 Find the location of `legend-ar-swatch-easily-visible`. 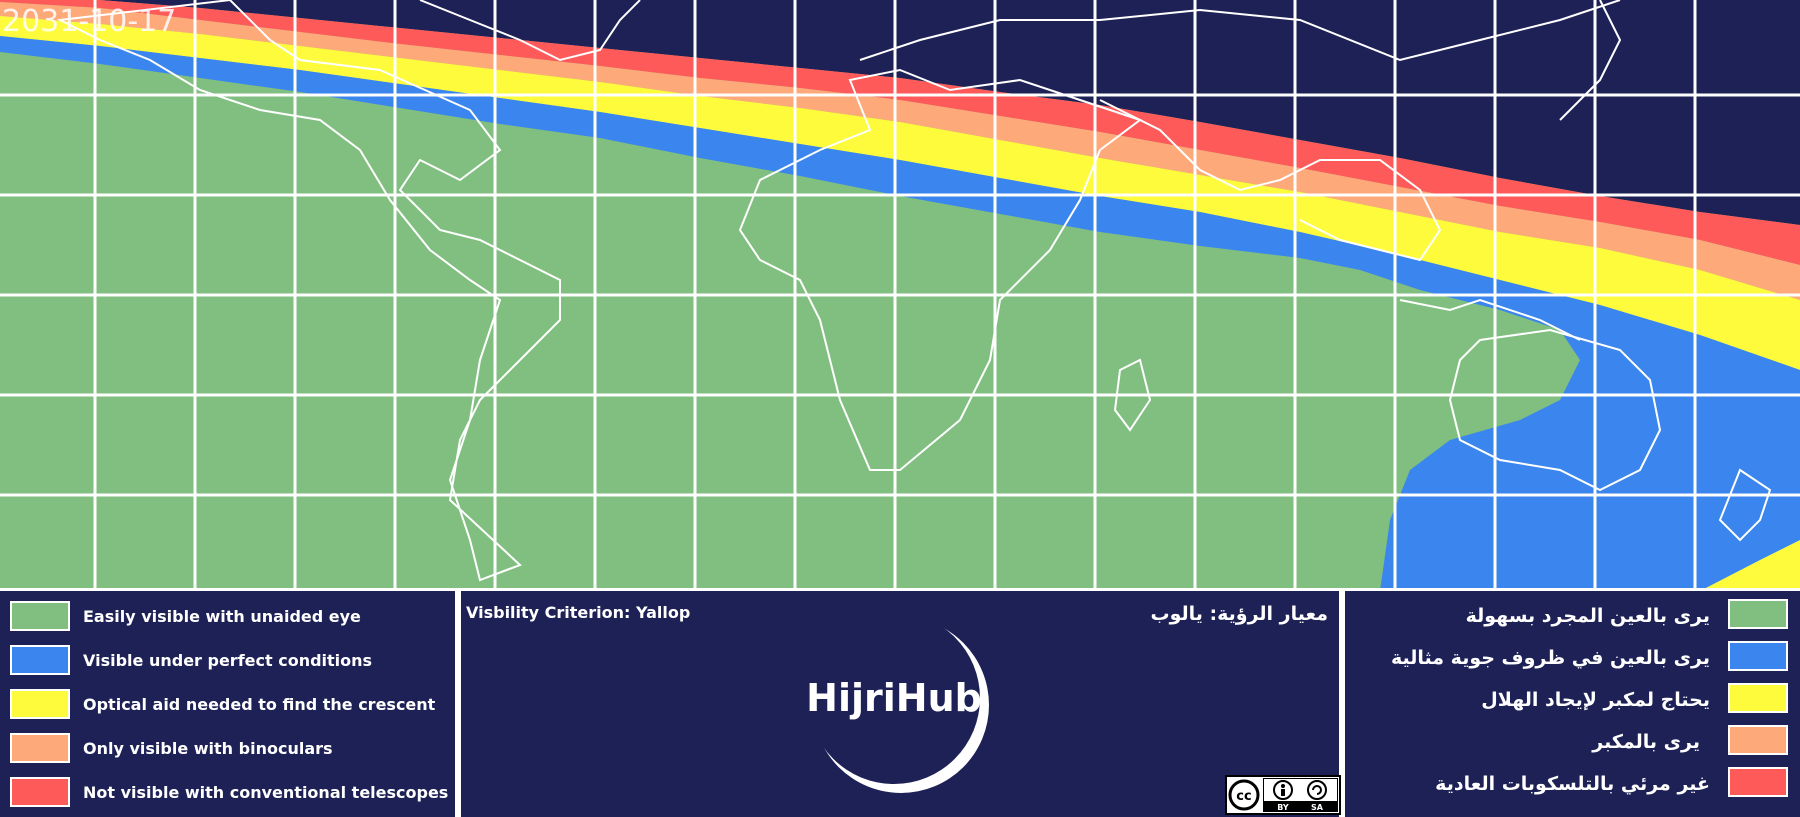

legend-ar-swatch-easily-visible is located at coordinates (1758, 614).